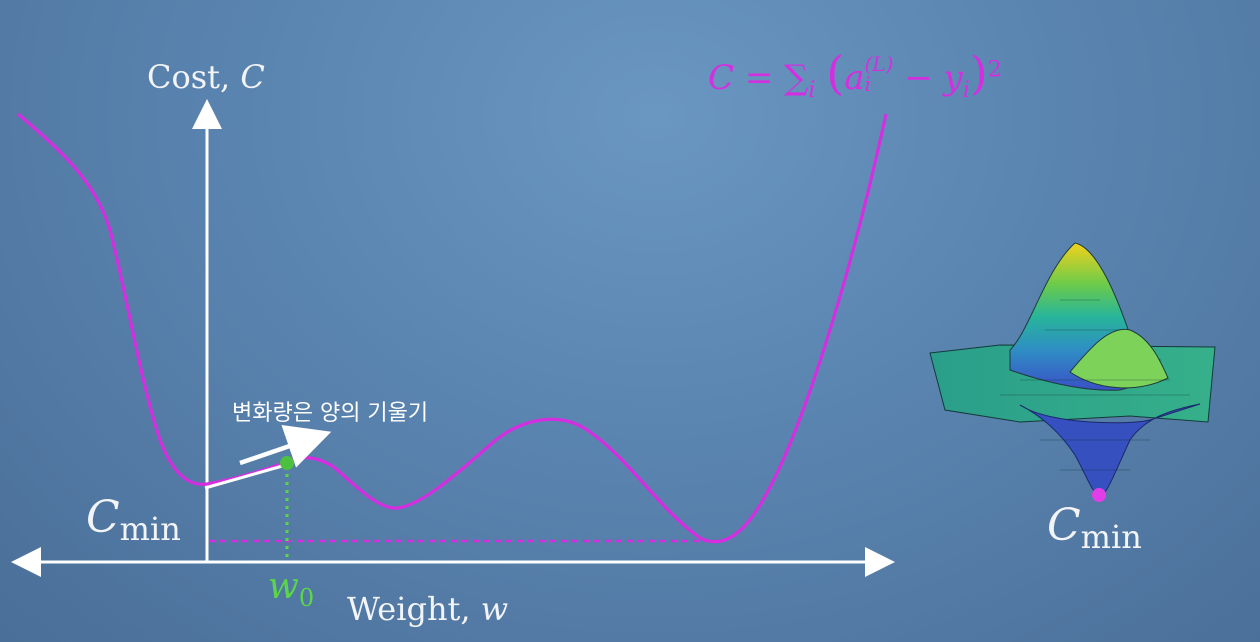 The image size is (1260, 642). Describe the element at coordinates (252, 77) in the screenshot. I see `y-axis-var: C` at that location.